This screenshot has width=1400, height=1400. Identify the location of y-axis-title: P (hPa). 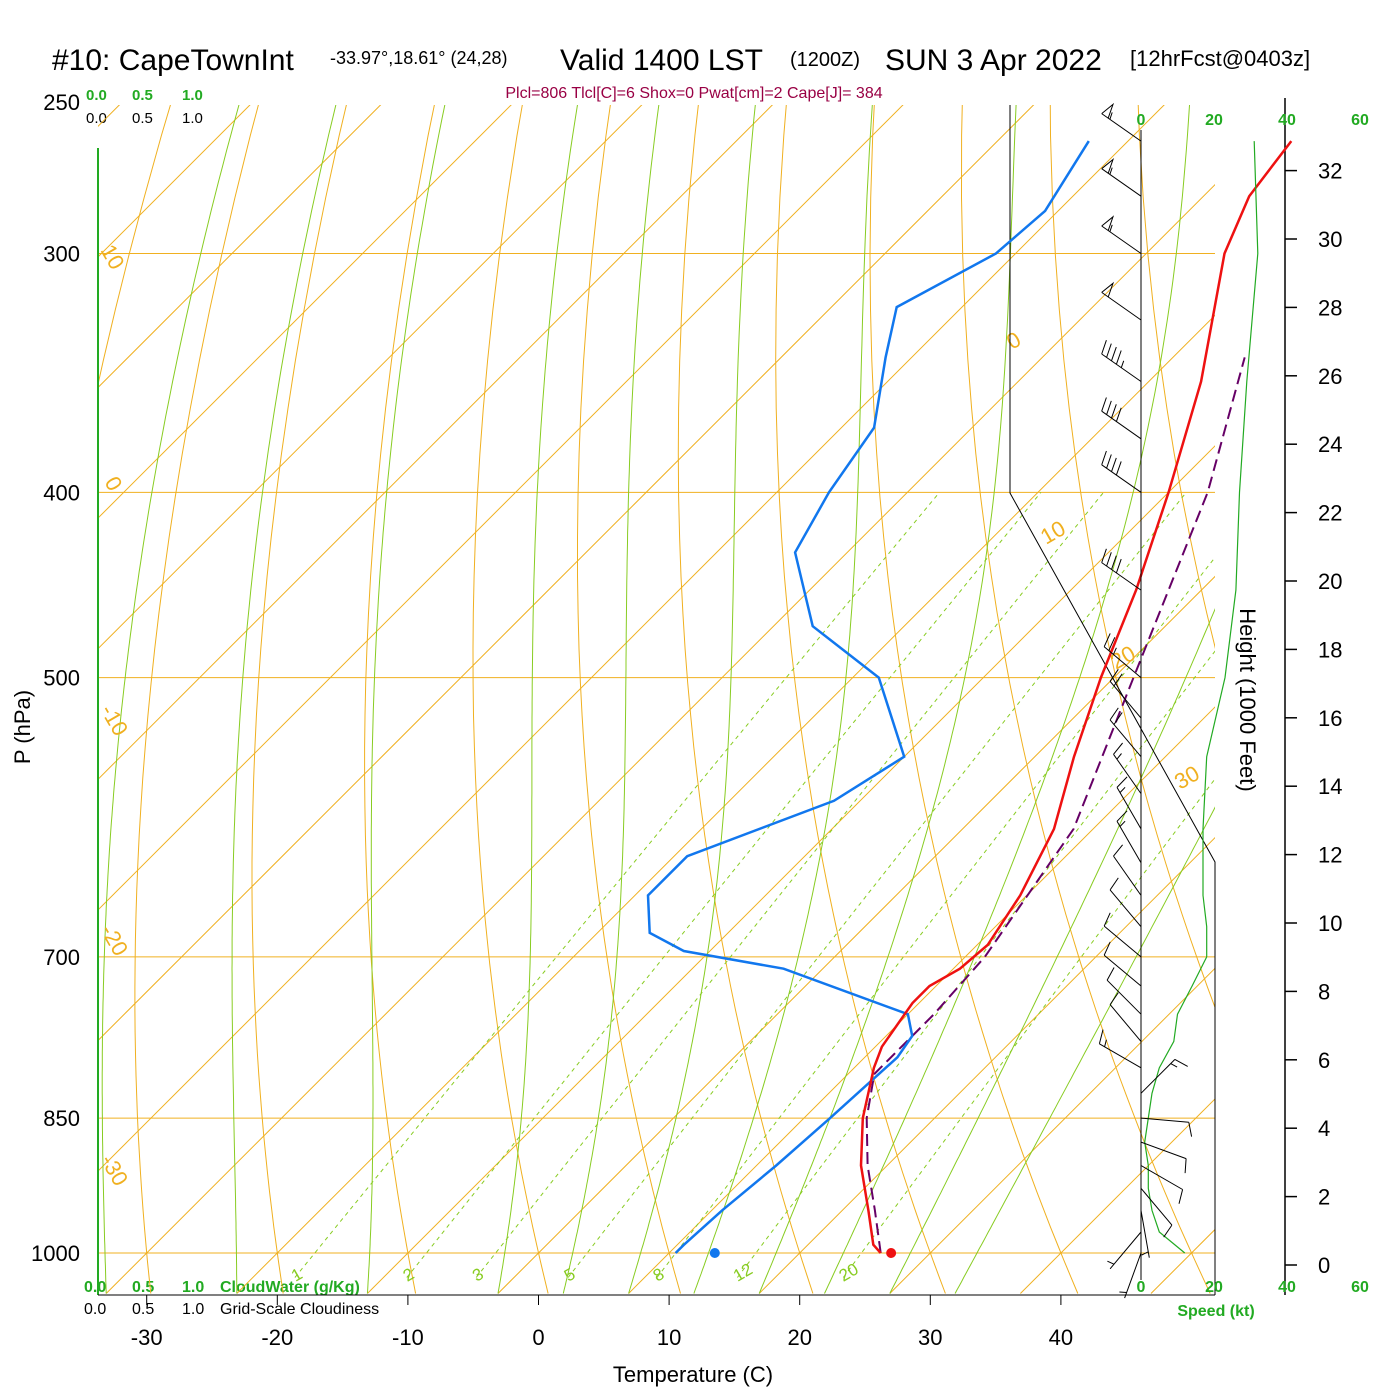
(22, 727).